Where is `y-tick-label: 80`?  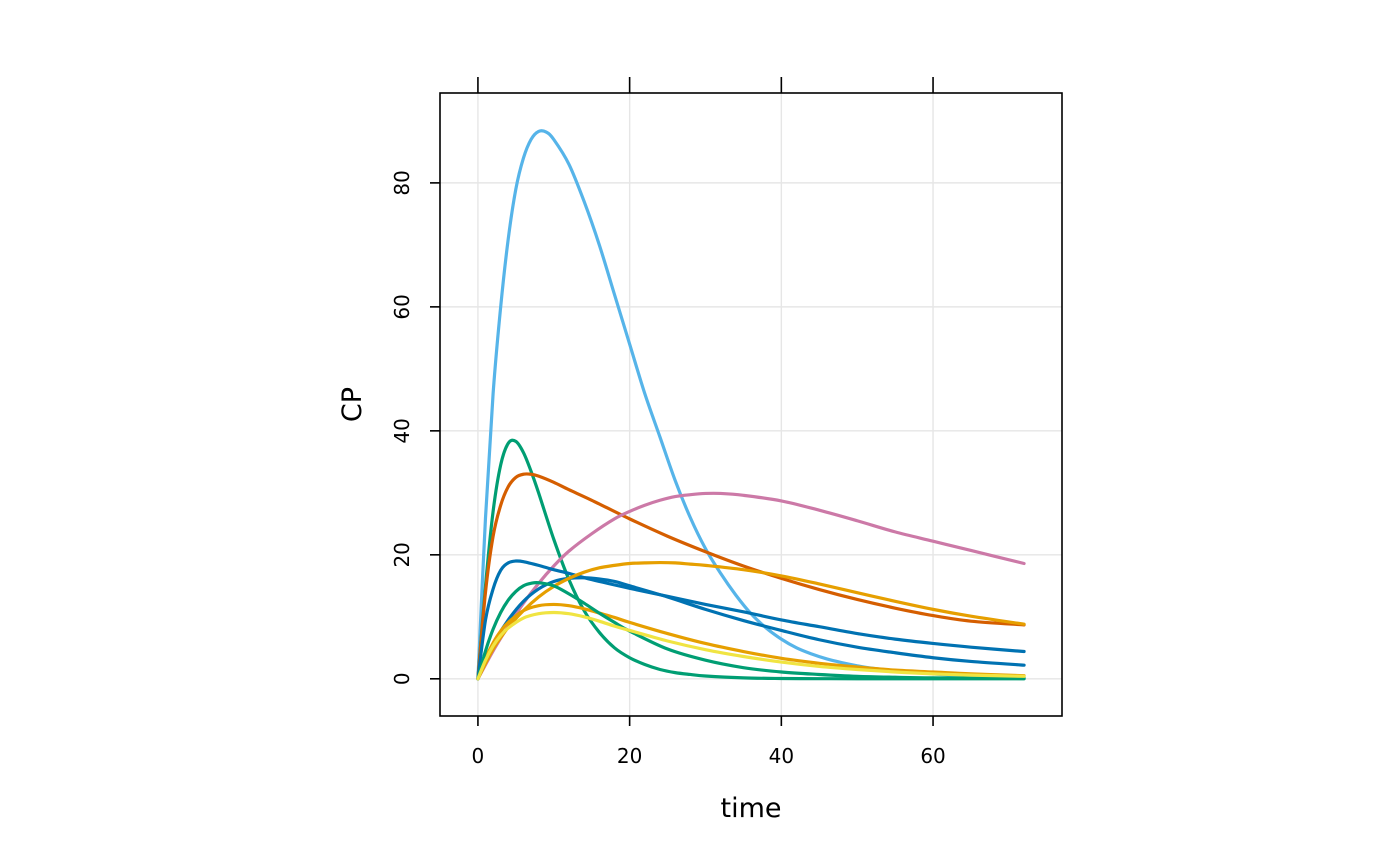
y-tick-label: 80 is located at coordinates (402, 182).